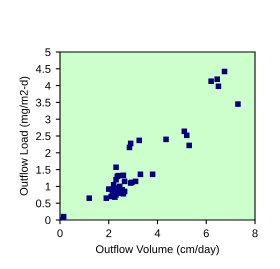 The width and height of the screenshot is (280, 269). Describe the element at coordinates (43, 203) in the screenshot. I see `y-tick-label: 0.5` at that location.